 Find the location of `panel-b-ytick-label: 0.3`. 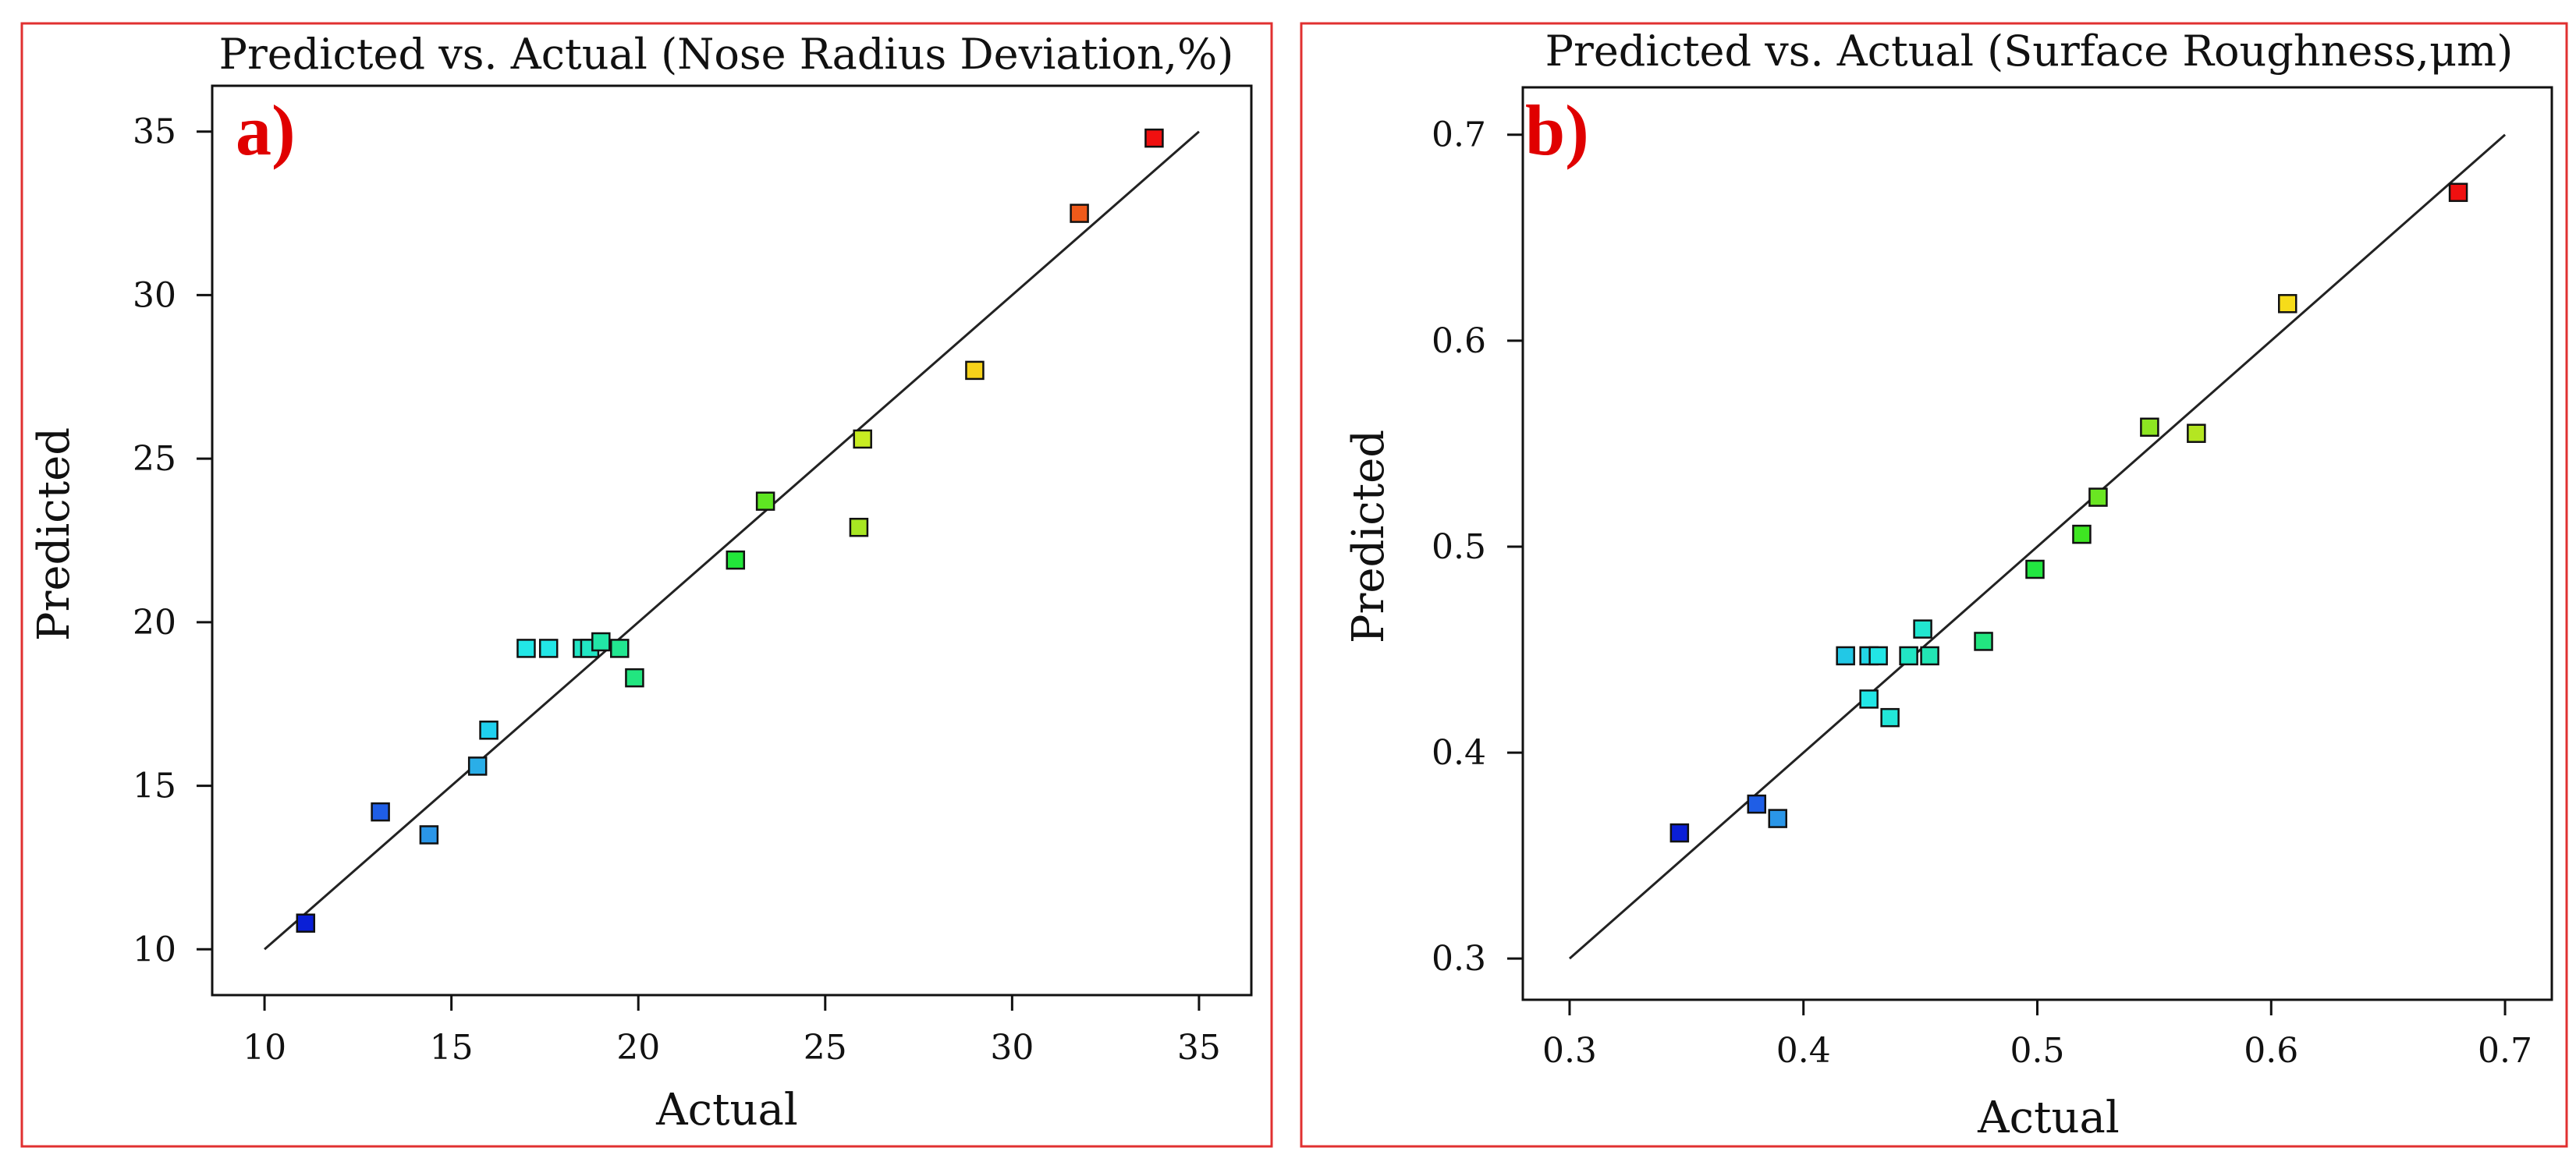

panel-b-ytick-label: 0.3 is located at coordinates (1459, 959).